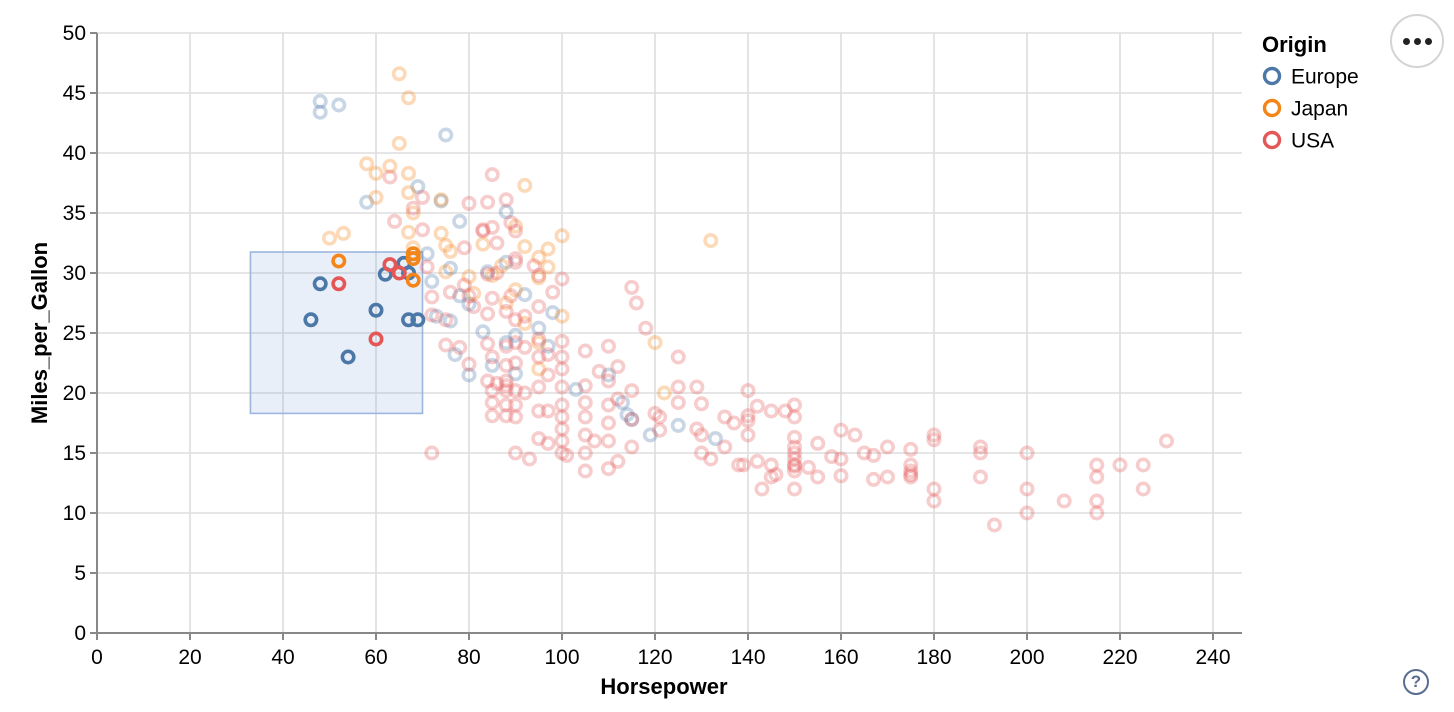  I want to click on help-button: ?, so click(1416, 682).